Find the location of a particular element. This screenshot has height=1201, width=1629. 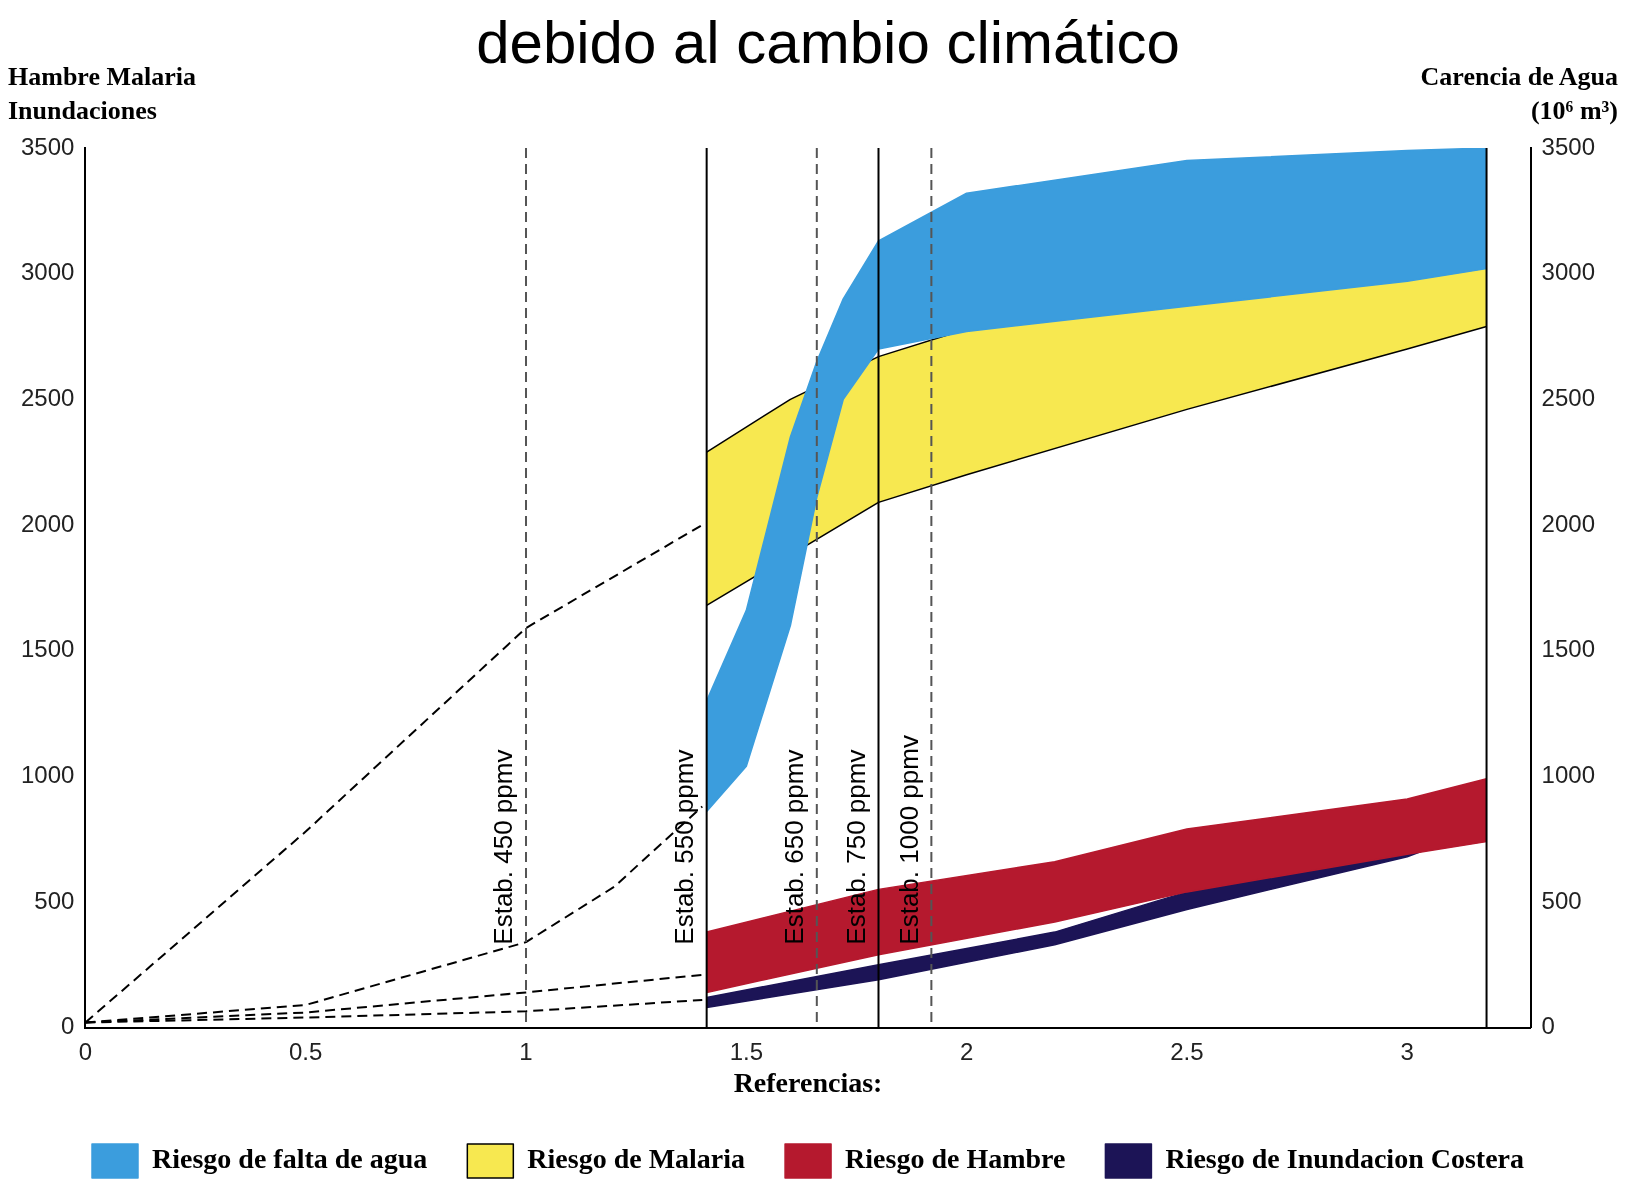

ref-line-label: Estab. 1000 ppmv is located at coordinates (908, 840).